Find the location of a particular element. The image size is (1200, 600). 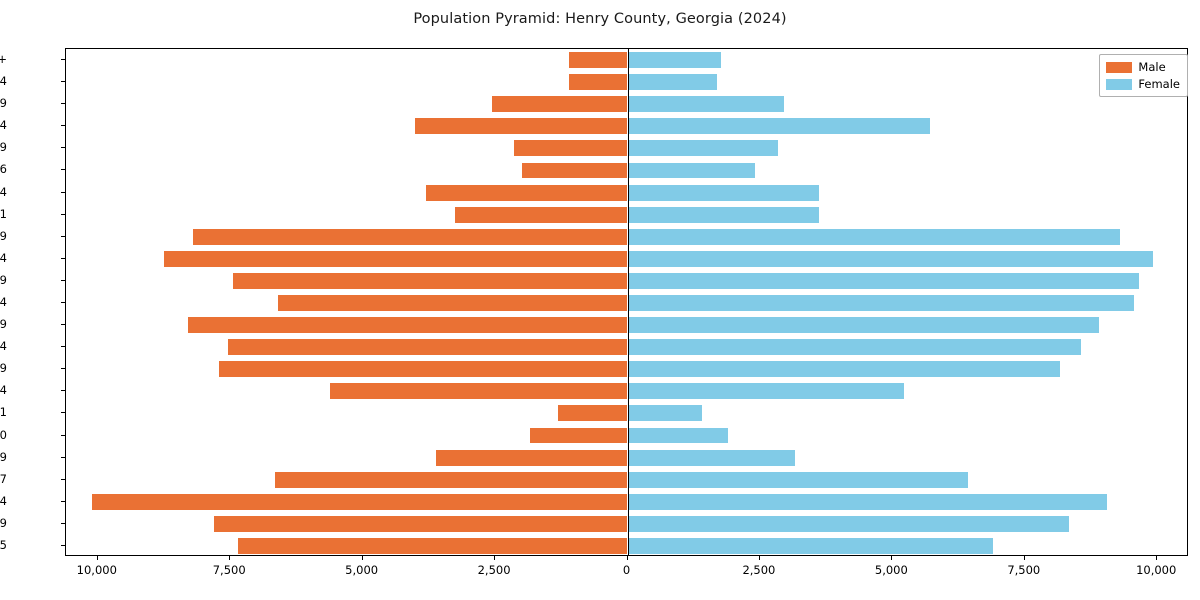

legend-swatch-female is located at coordinates (1119, 84).